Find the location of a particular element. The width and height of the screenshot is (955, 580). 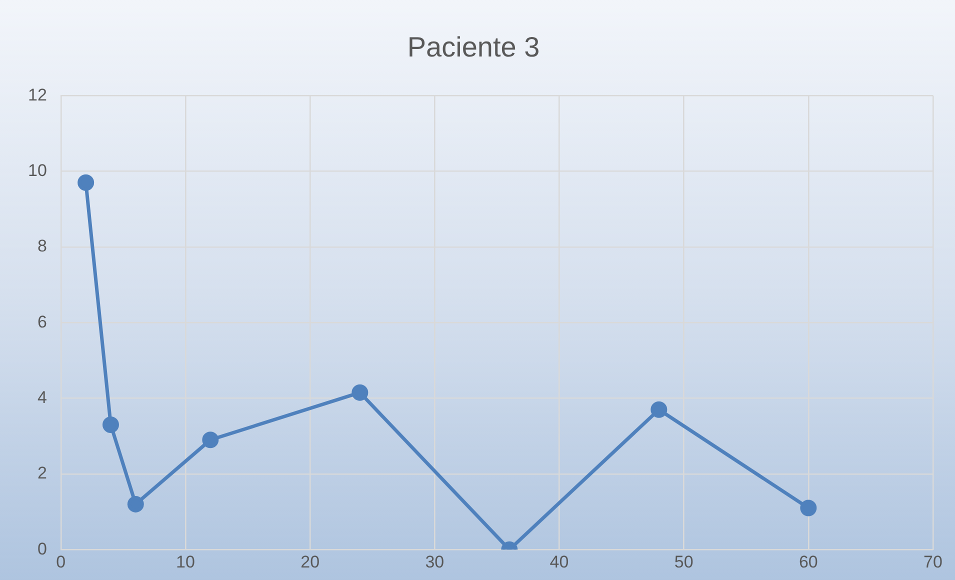

y-tick-label: 12 is located at coordinates (37, 94).